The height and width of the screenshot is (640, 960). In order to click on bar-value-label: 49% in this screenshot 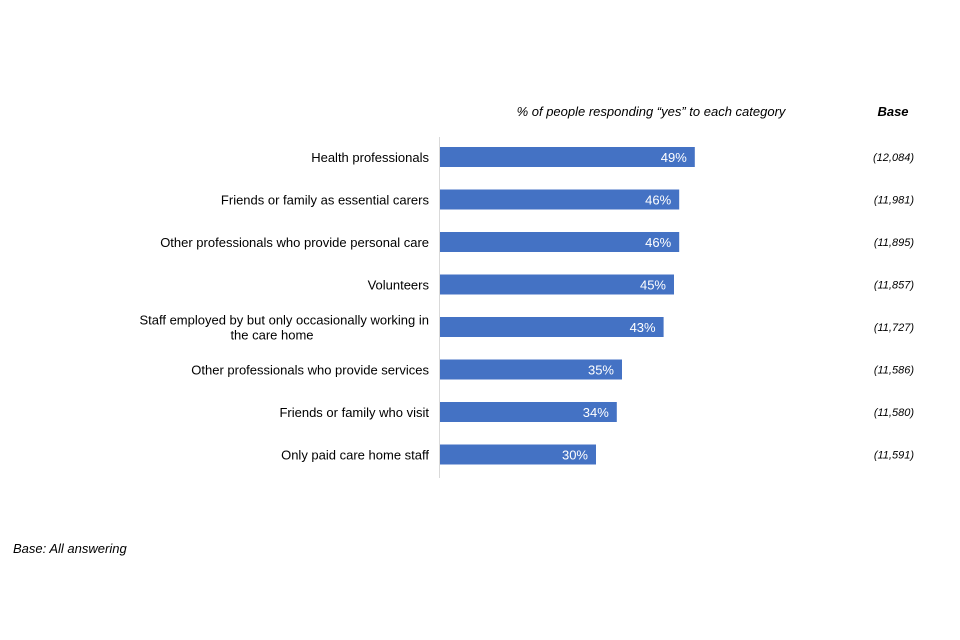, I will do `click(674, 157)`.